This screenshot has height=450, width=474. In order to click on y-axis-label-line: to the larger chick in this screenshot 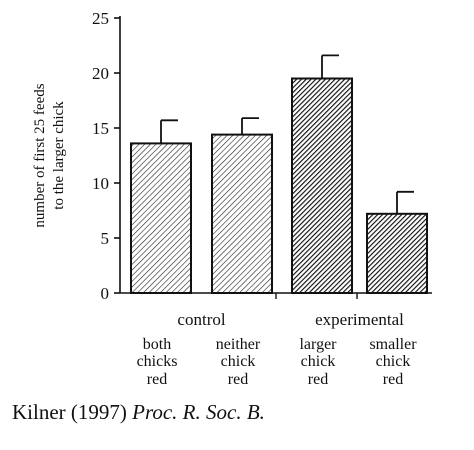, I will do `click(59, 155)`.